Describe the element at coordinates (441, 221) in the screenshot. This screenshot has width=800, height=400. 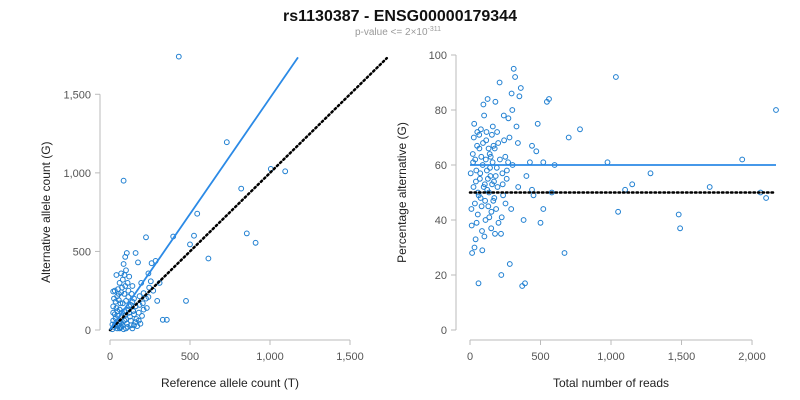
I see `y-tick-label: 40` at that location.